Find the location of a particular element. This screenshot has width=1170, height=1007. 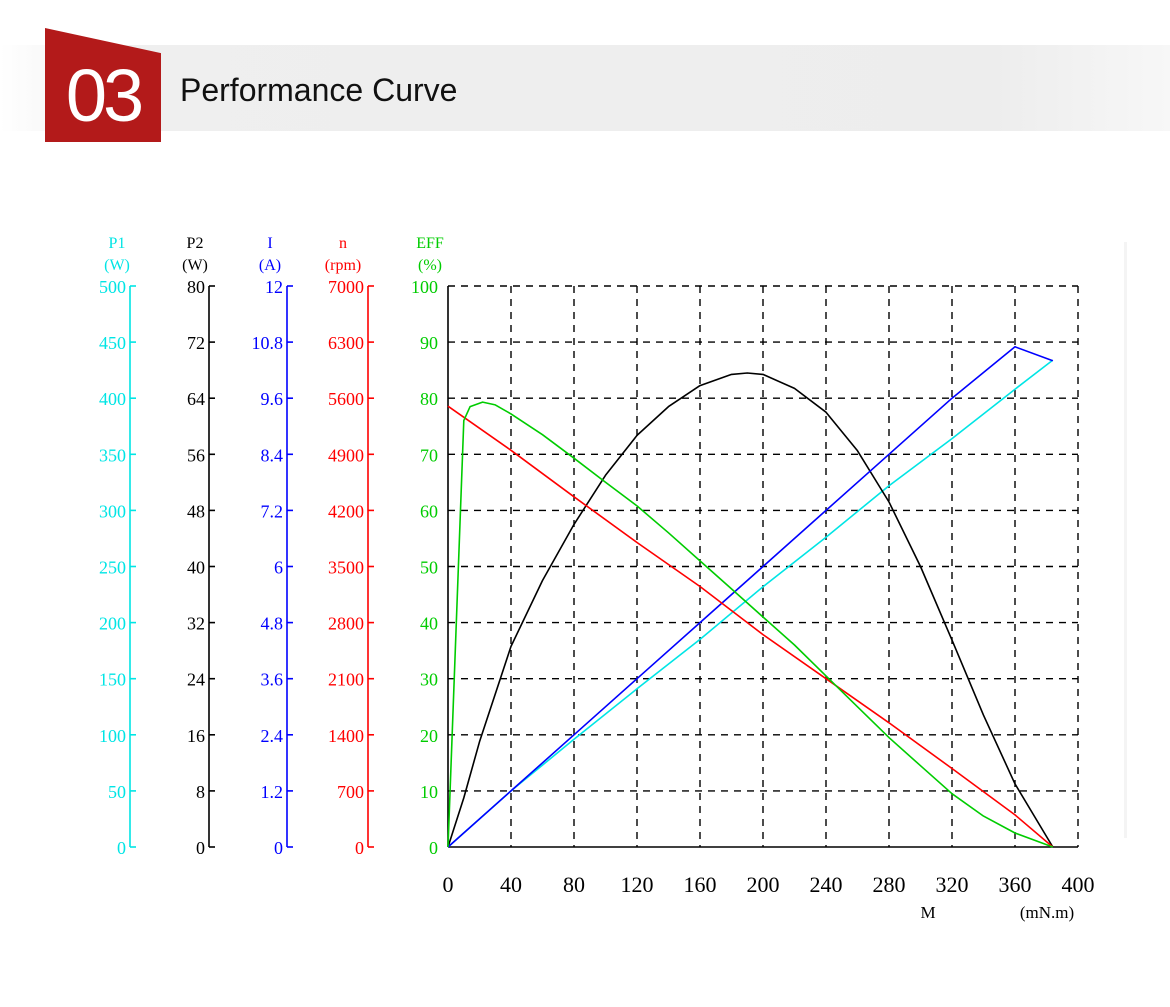

p1-tick-label: 350 is located at coordinates (112, 455).